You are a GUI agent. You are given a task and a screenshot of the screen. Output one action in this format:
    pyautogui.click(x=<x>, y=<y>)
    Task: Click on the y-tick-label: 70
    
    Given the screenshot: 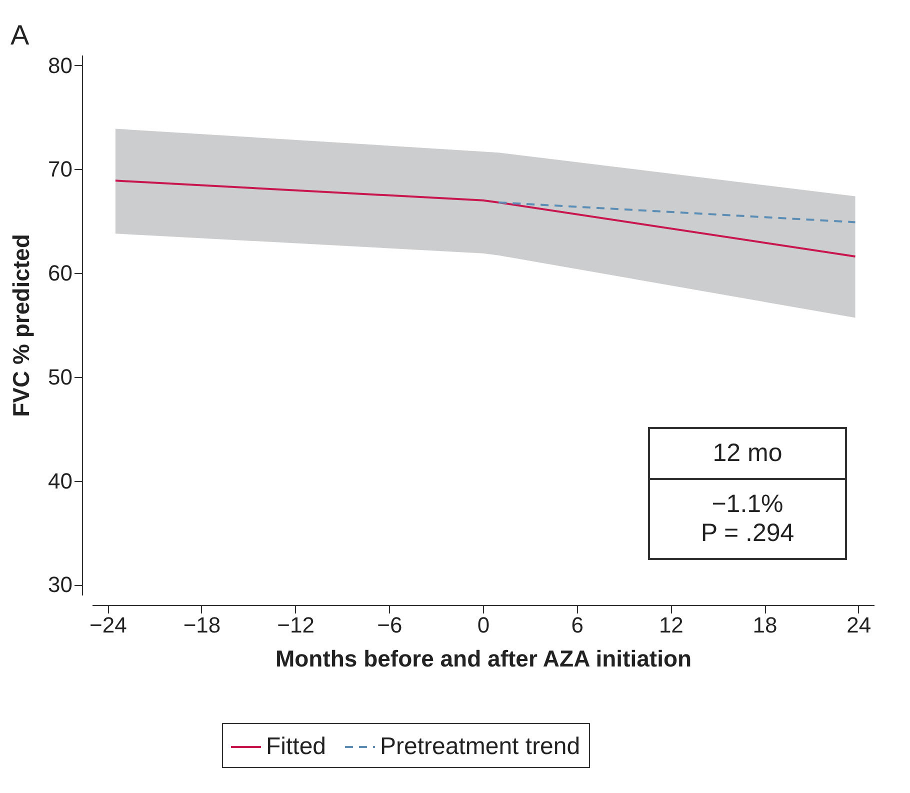 What is the action you would take?
    pyautogui.click(x=60, y=169)
    